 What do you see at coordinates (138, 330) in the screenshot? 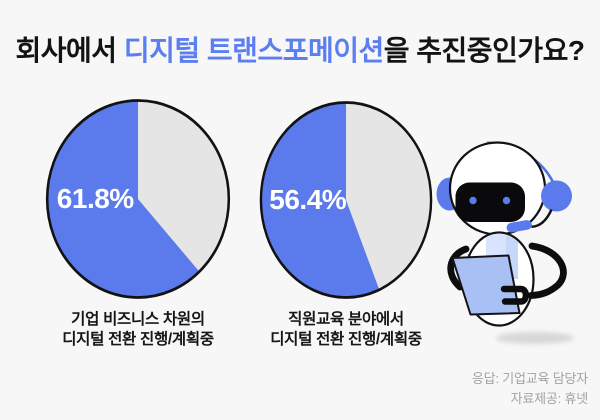
I see `caption-business: 기업 비즈니스 차원의 디지털 전환 진행/계획중` at bounding box center [138, 330].